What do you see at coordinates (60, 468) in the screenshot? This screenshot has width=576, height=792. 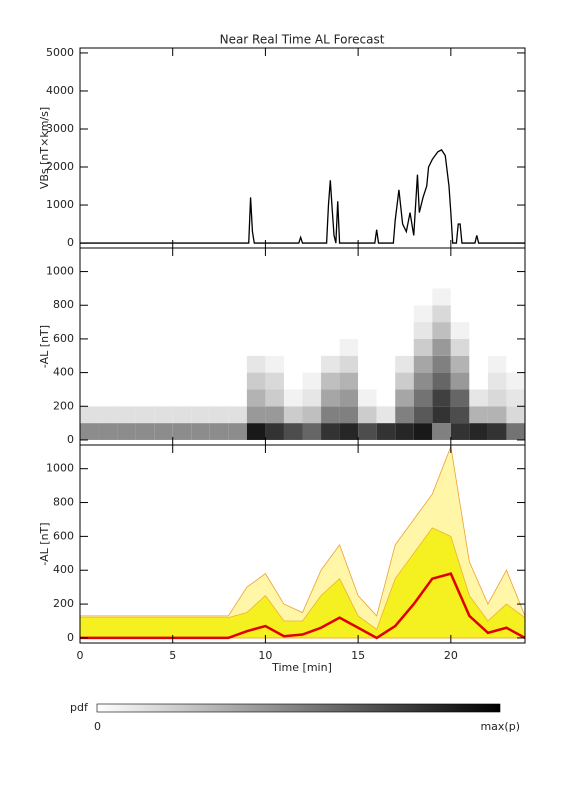 I see `y-tick-label: 1000` at bounding box center [60, 468].